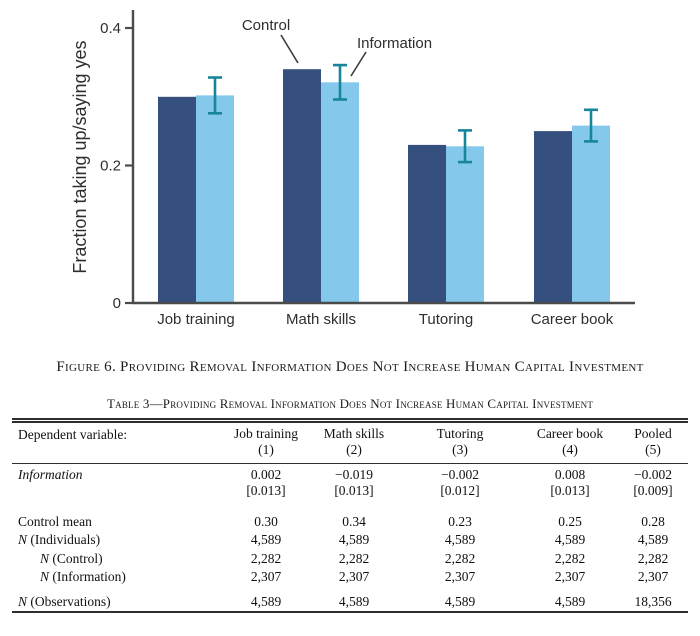 Image resolution: width=700 pixels, height=636 pixels. I want to click on coefficient: 0.008, so click(570, 474).